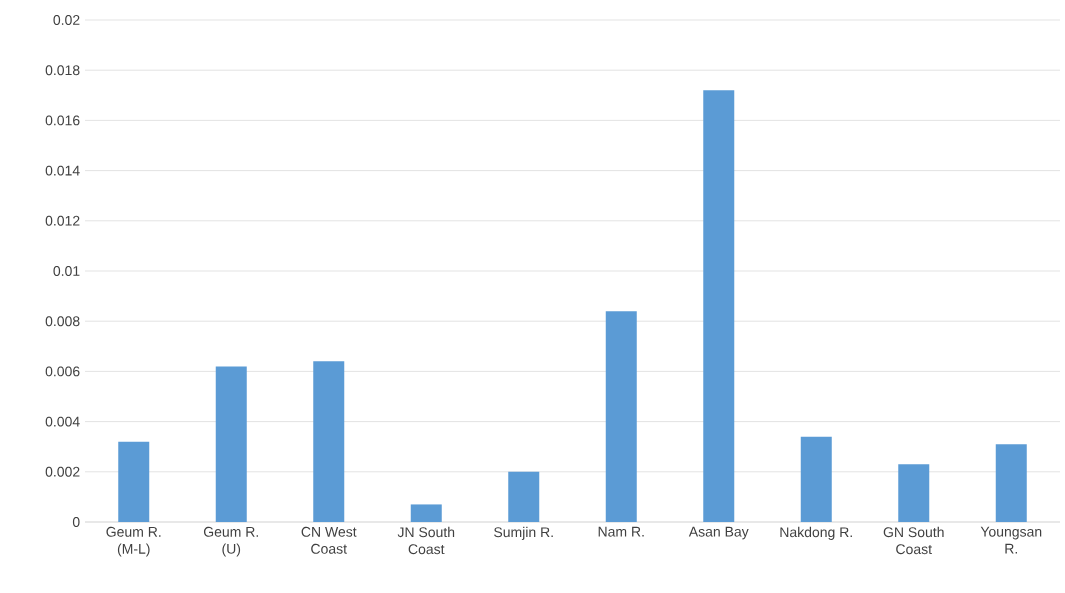 This screenshot has height=593, width=1065. I want to click on x-tick-label: Nam R., so click(621, 531).